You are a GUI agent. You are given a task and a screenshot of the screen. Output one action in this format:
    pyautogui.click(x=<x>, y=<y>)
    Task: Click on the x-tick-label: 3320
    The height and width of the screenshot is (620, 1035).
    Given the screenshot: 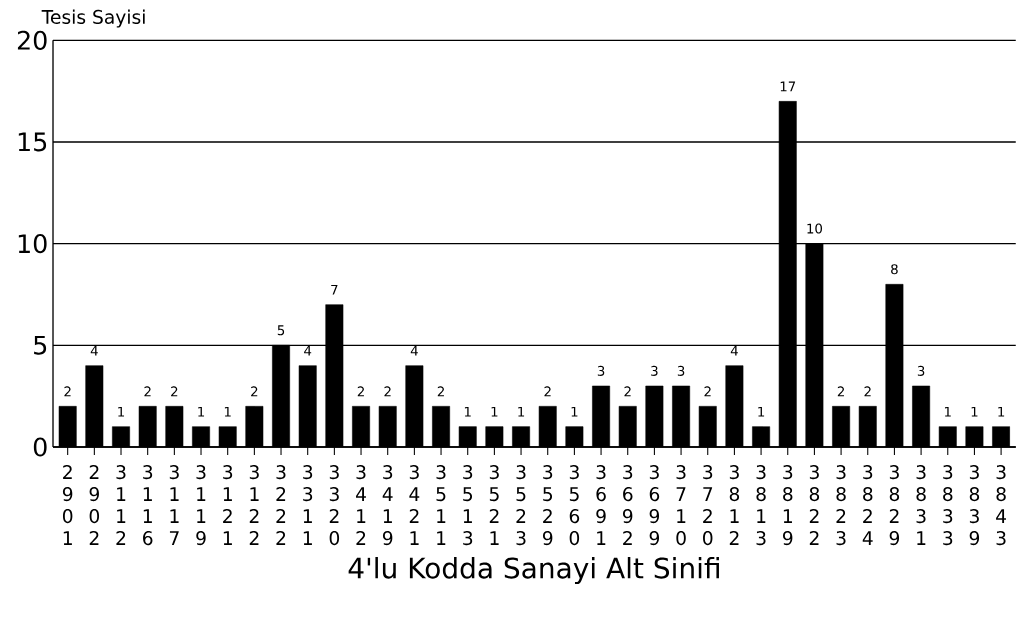 What is the action you would take?
    pyautogui.click(x=334, y=505)
    